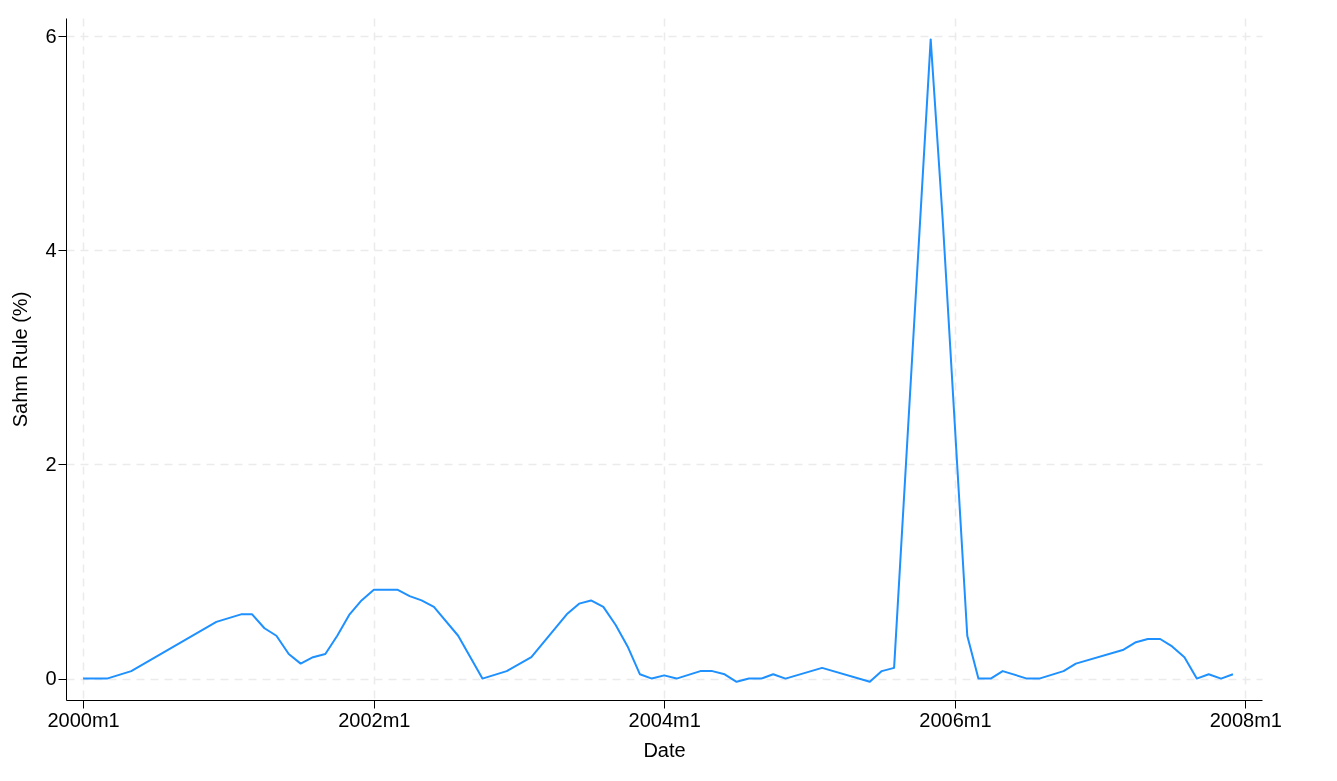 Image resolution: width=1337 pixels, height=781 pixels. I want to click on x-tick-label: 2002m1, so click(374, 719).